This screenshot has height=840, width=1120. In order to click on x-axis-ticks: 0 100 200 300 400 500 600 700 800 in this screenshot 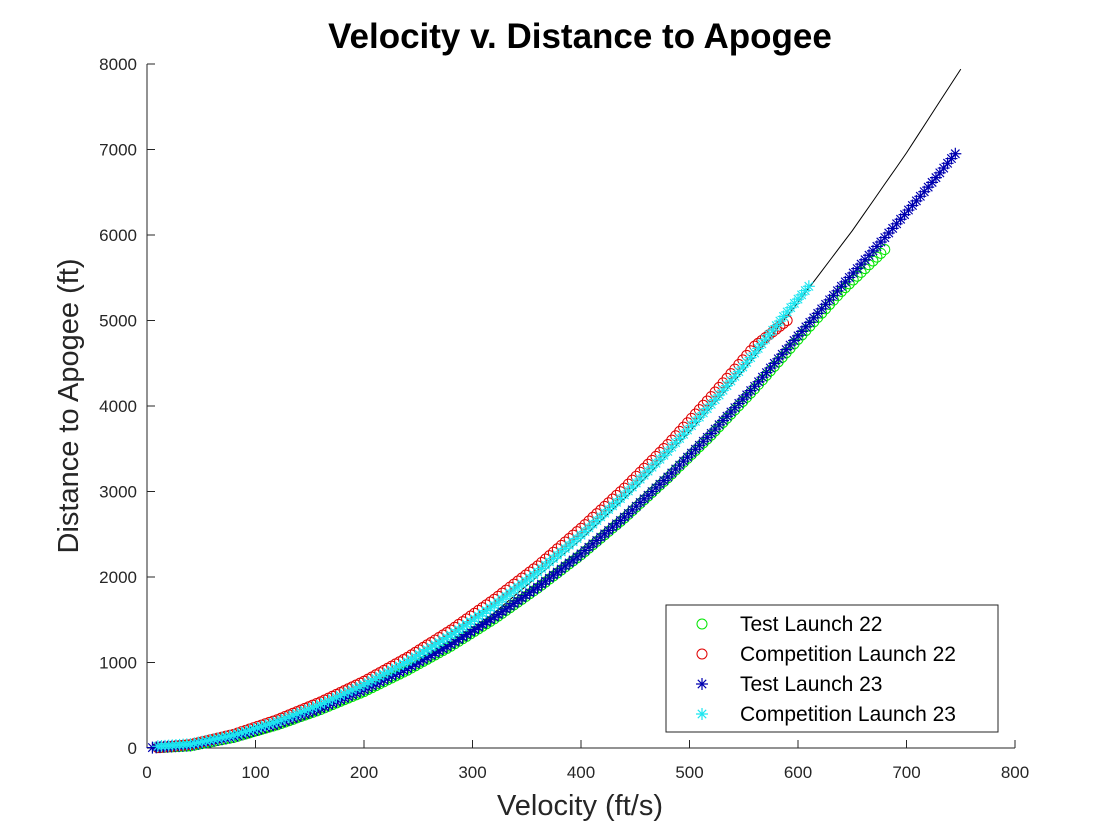, I will do `click(585, 761)`.